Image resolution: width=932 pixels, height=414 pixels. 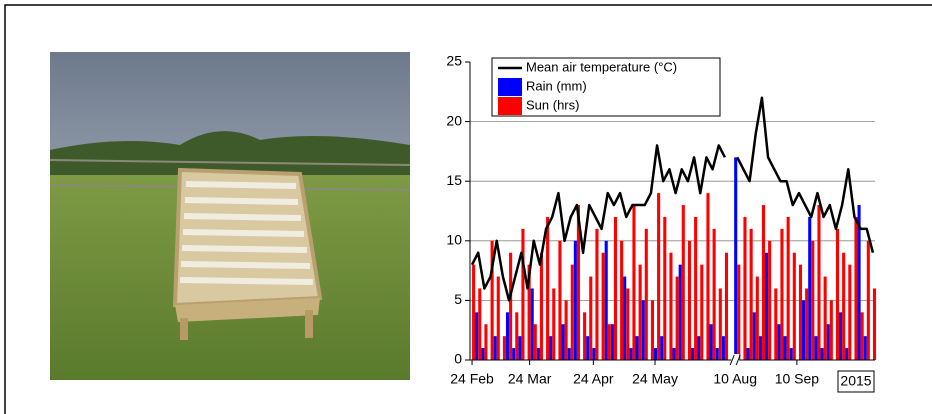 What do you see at coordinates (738, 360) in the screenshot?
I see `axis-break` at bounding box center [738, 360].